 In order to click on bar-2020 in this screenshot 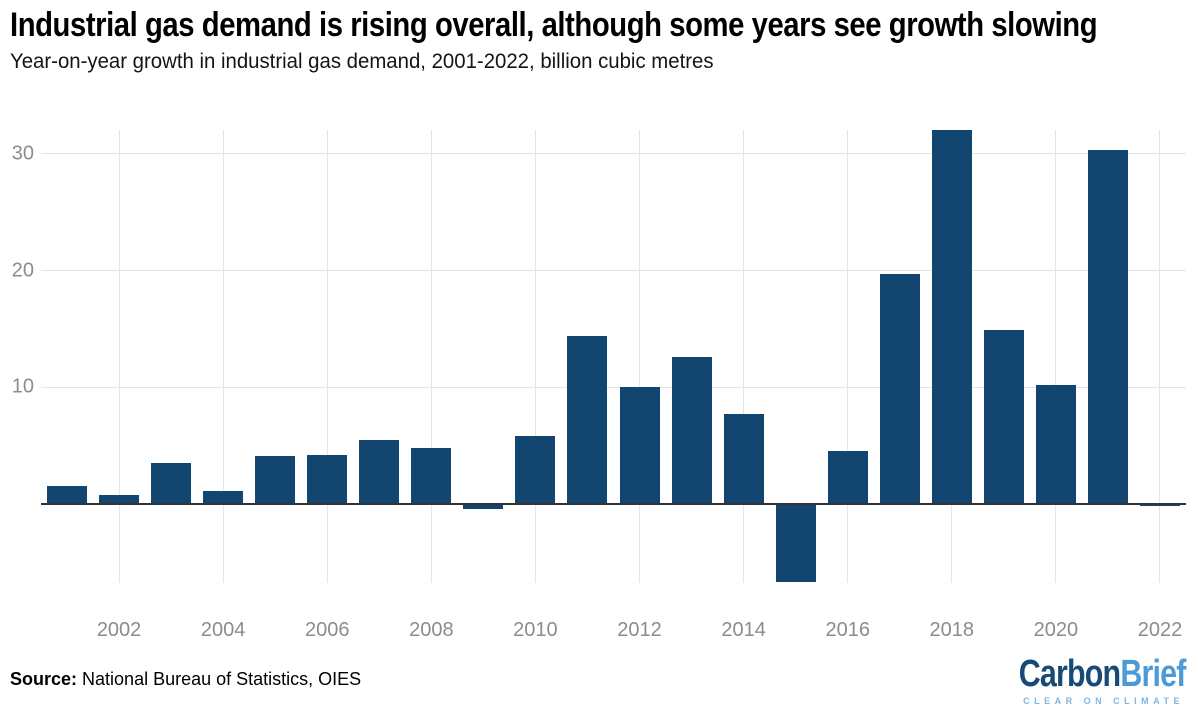, I will do `click(1055, 444)`.